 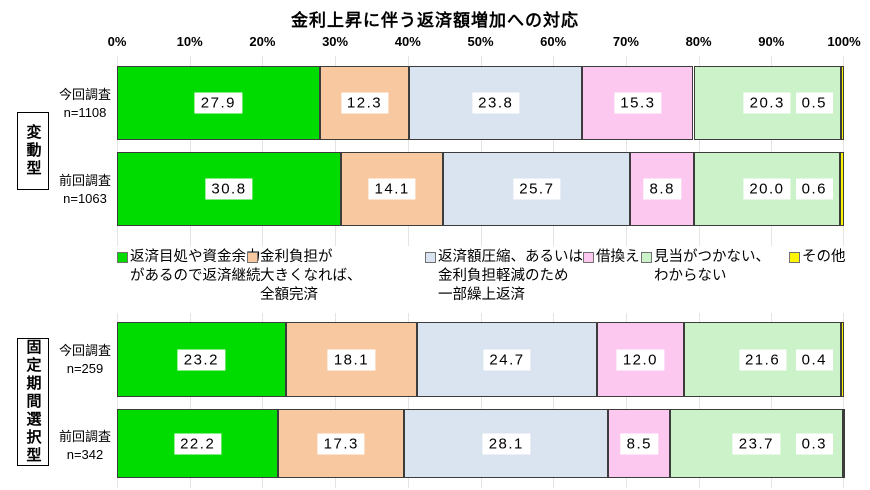 I want to click on legend-label: 金利負担が 大きくなれば、 全額完済, so click(x=311, y=276).